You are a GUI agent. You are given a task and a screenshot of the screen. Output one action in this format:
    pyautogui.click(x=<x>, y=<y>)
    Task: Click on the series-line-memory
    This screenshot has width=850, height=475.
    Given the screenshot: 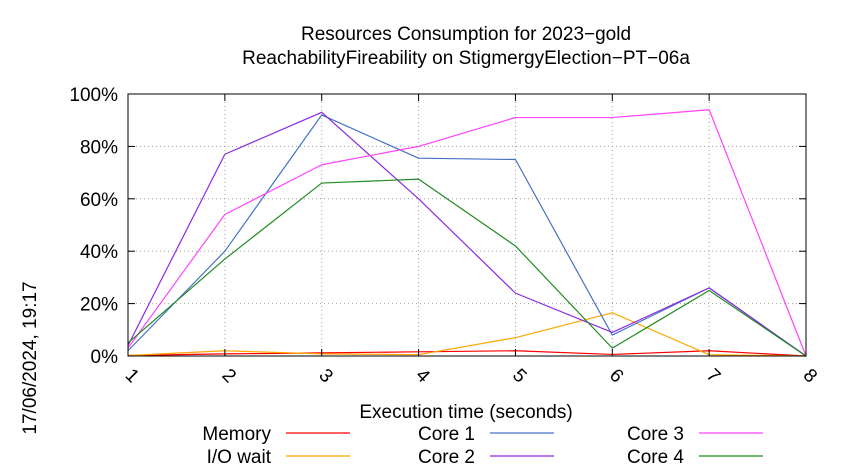 What is the action you would take?
    pyautogui.click(x=467, y=353)
    